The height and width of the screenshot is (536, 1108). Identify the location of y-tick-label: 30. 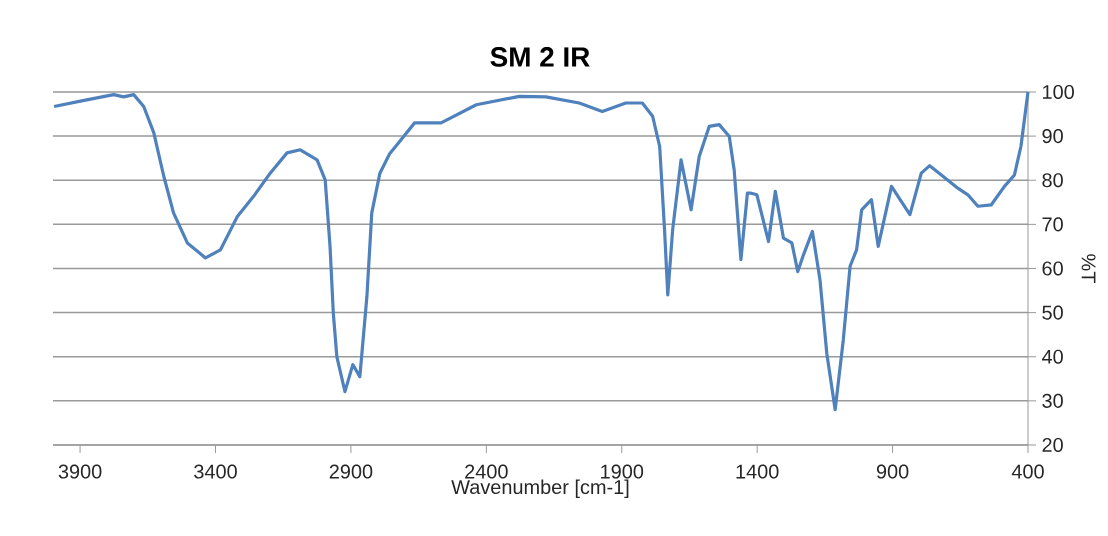
(1052, 400).